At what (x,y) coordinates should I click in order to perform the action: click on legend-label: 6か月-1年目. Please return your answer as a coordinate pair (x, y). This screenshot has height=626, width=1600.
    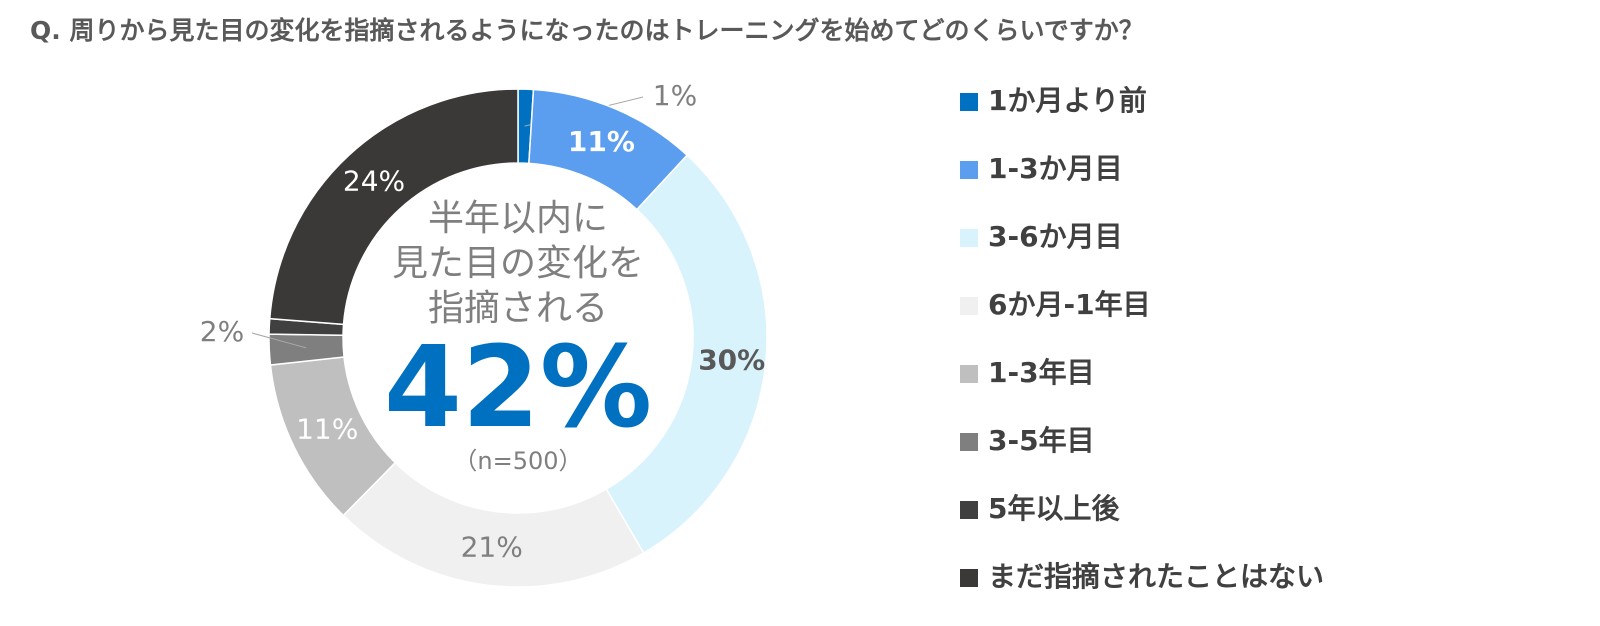
    Looking at the image, I should click on (1069, 304).